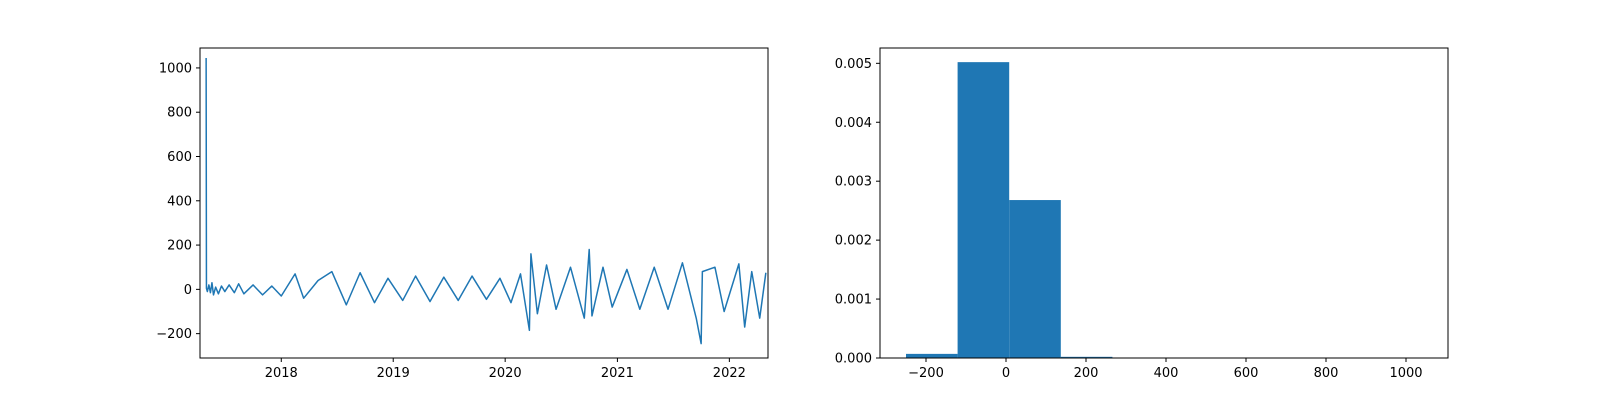  What do you see at coordinates (1405, 373) in the screenshot?
I see `x-tick-label: 1000` at bounding box center [1405, 373].